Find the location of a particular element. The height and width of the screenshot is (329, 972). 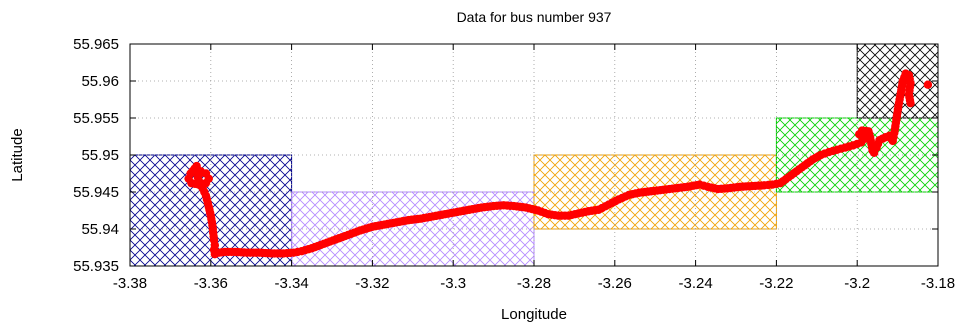

x-tick-label: -3.3 is located at coordinates (453, 283).